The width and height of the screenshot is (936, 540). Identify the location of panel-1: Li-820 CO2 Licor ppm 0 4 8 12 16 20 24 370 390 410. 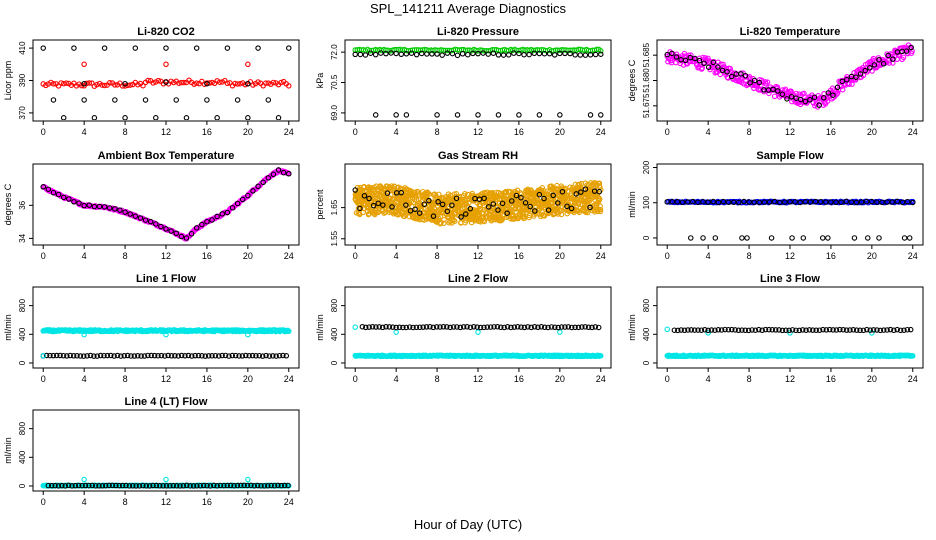
(151, 81).